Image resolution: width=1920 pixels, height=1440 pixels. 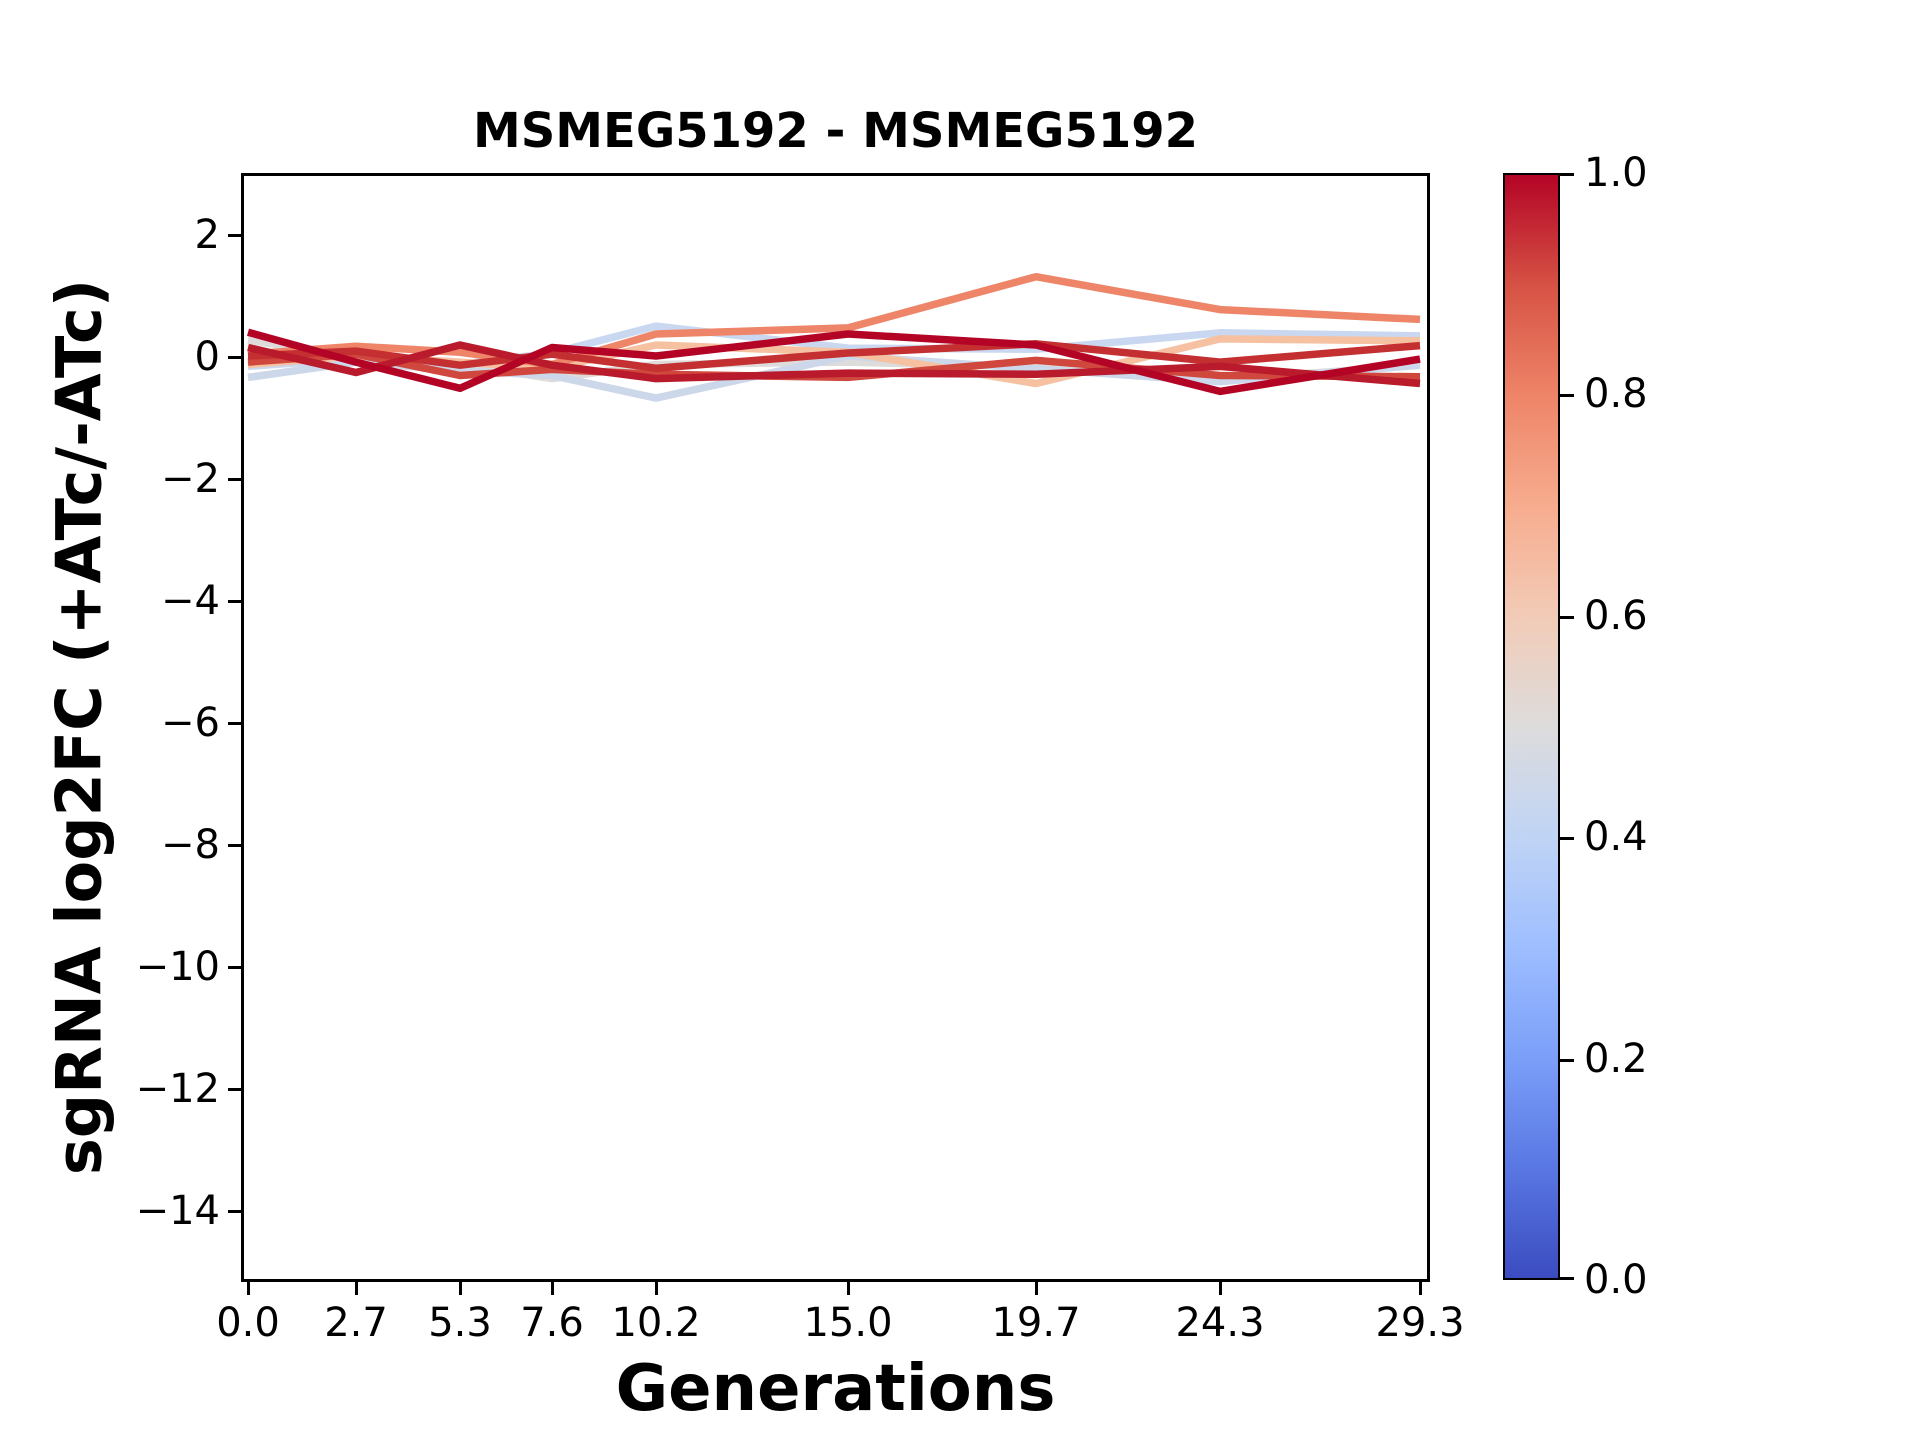 What do you see at coordinates (1616, 1280) in the screenshot?
I see `colorbar-tick-label: 0.0` at bounding box center [1616, 1280].